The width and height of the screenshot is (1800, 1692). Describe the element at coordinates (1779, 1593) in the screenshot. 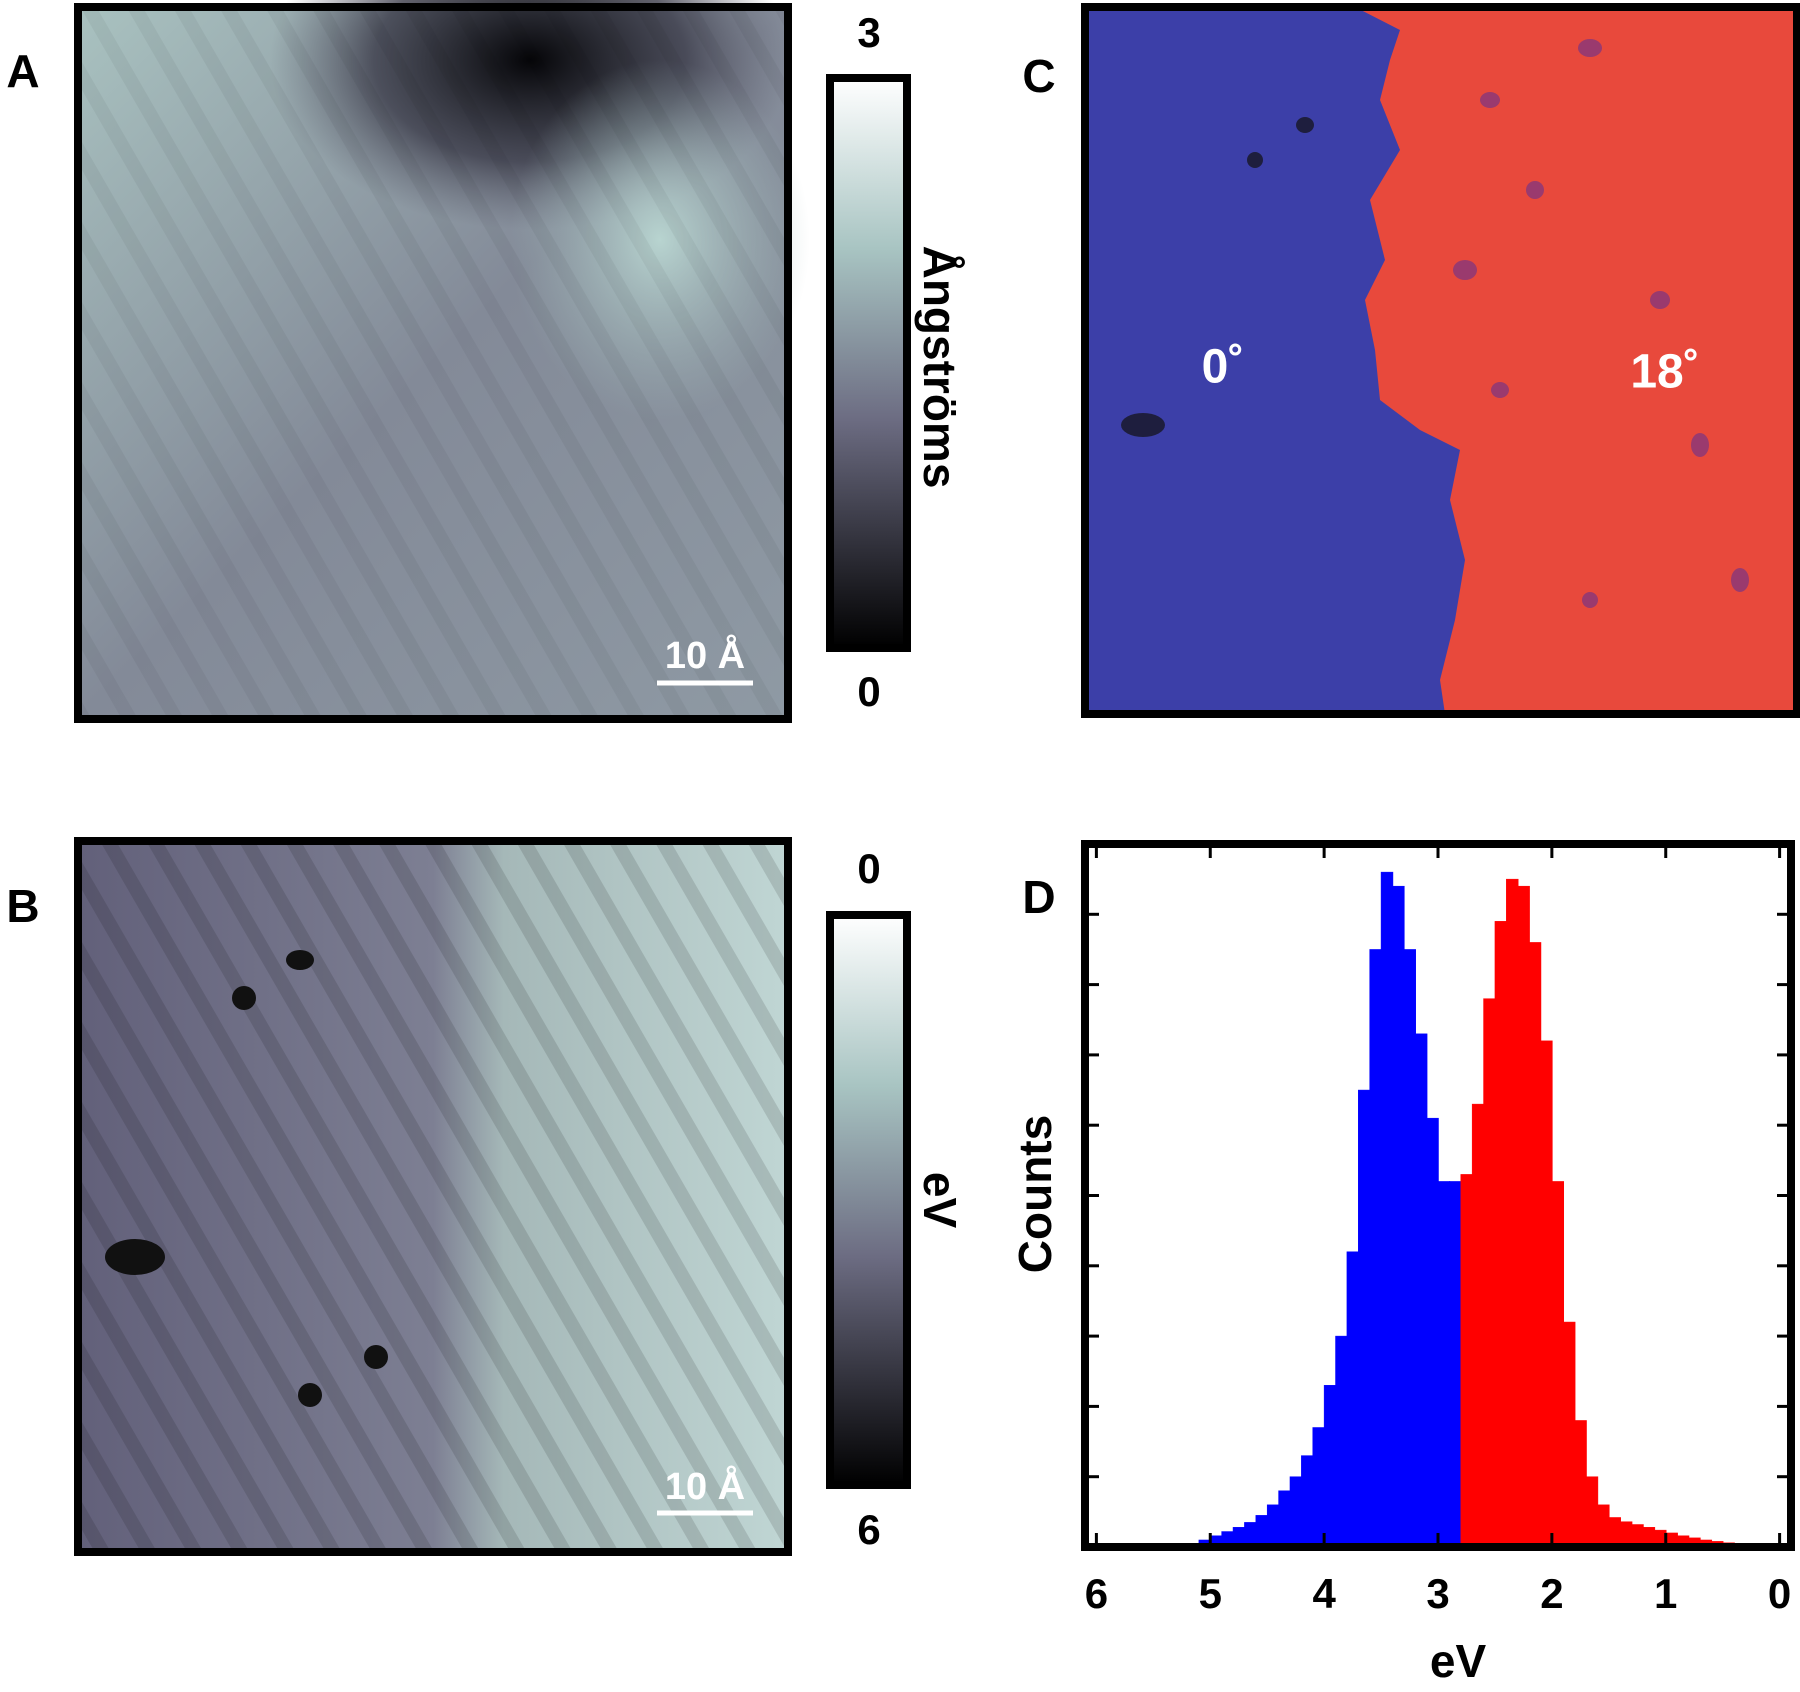

I see `x-tick-label: 0` at that location.